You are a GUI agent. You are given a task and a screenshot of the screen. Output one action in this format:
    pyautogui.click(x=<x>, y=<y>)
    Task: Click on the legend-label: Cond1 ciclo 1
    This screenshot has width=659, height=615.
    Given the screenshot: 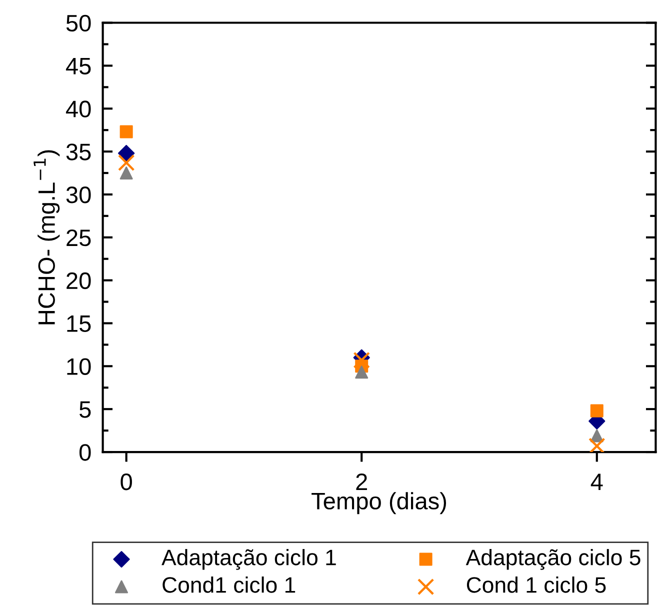 What is the action you would take?
    pyautogui.click(x=229, y=584)
    